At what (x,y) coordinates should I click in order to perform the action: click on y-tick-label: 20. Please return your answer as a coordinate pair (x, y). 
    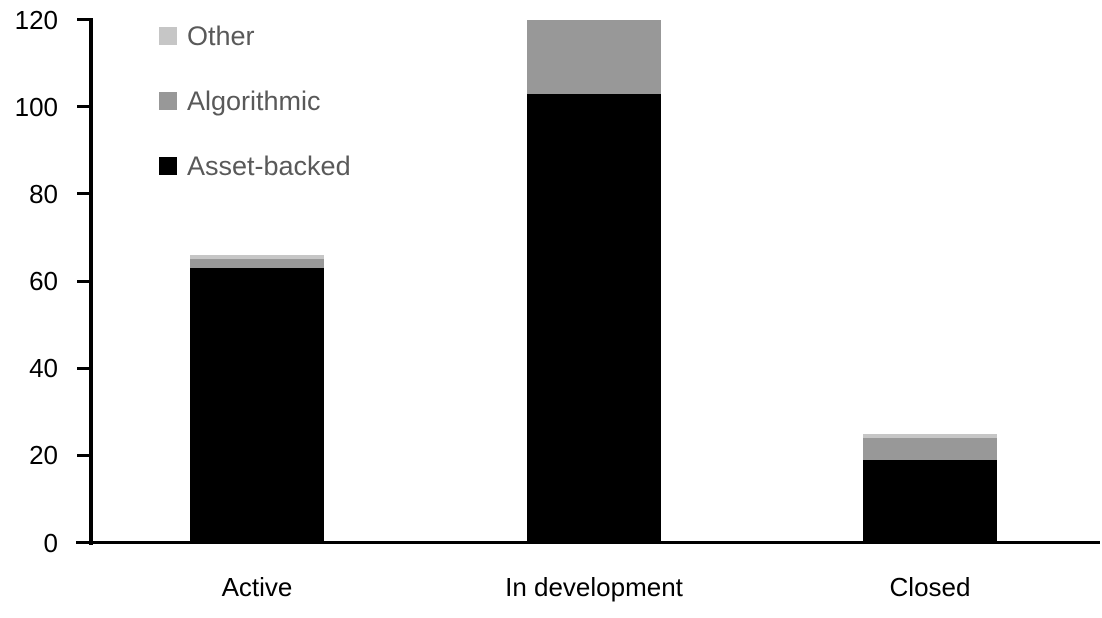
    Looking at the image, I should click on (43, 455).